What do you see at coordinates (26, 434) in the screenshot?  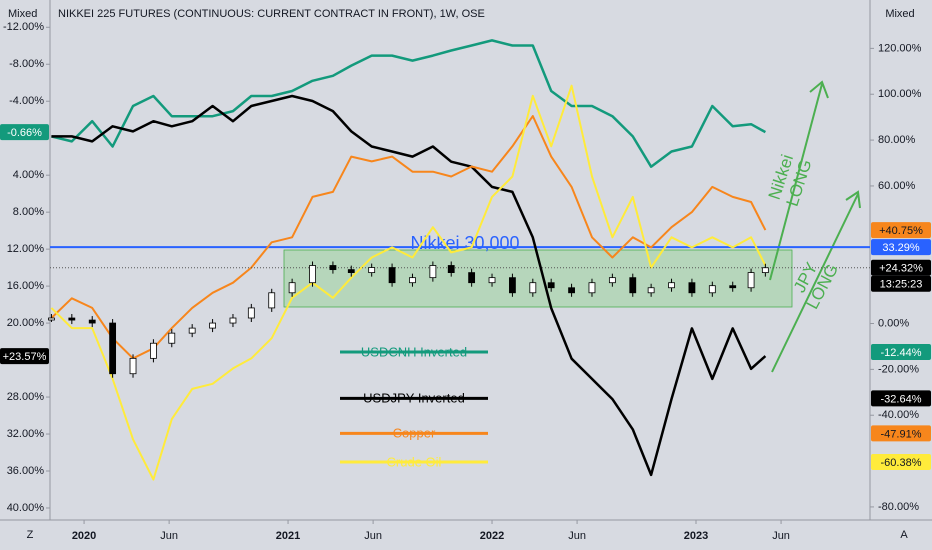 I see `y-tick-label: 32.00%` at bounding box center [26, 434].